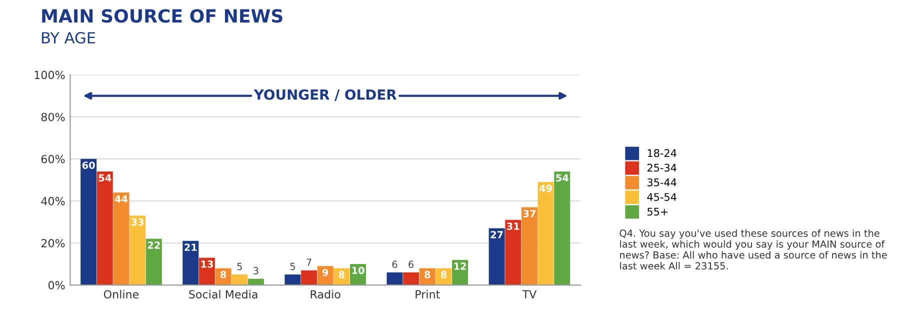  What do you see at coordinates (358, 270) in the screenshot?
I see `data-label: 10` at bounding box center [358, 270].